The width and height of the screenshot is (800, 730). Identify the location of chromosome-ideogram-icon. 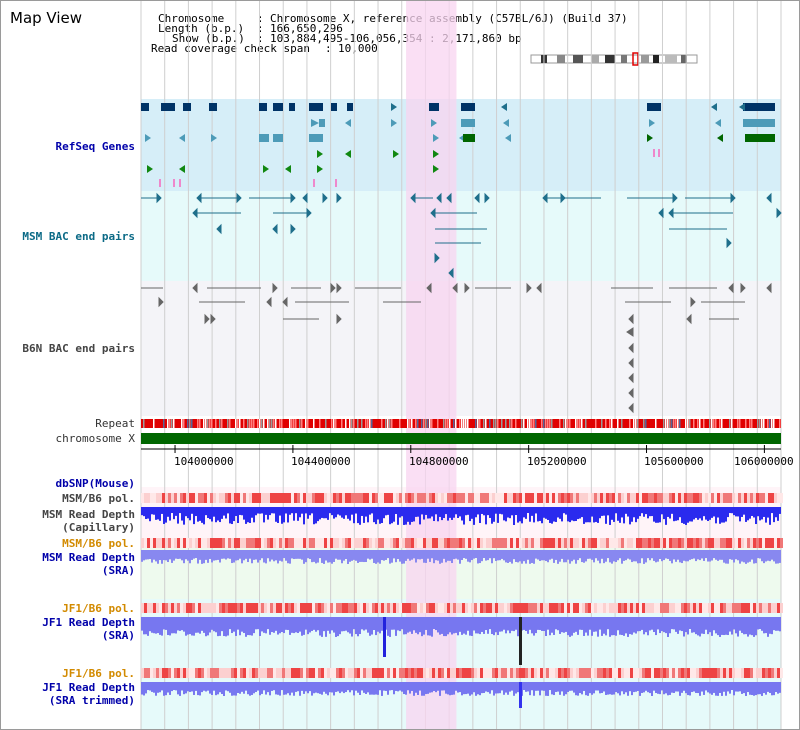
(614, 59).